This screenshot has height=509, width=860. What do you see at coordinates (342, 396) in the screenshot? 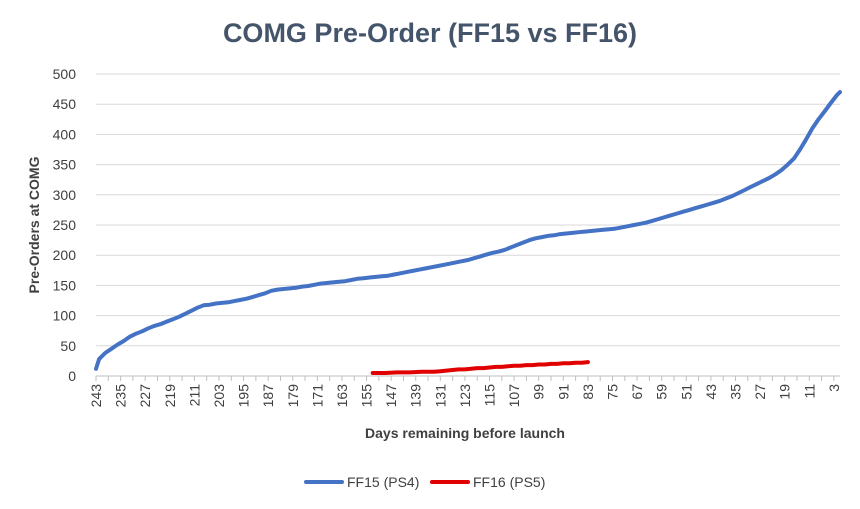
I see `x-tick-label: 163` at bounding box center [342, 396].